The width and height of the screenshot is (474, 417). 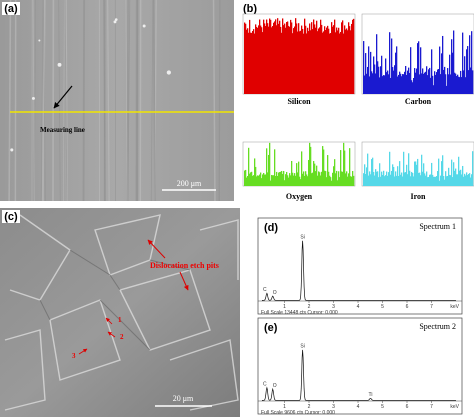 I want to click on spectrum-title: Spectrum 1, so click(x=437, y=226).